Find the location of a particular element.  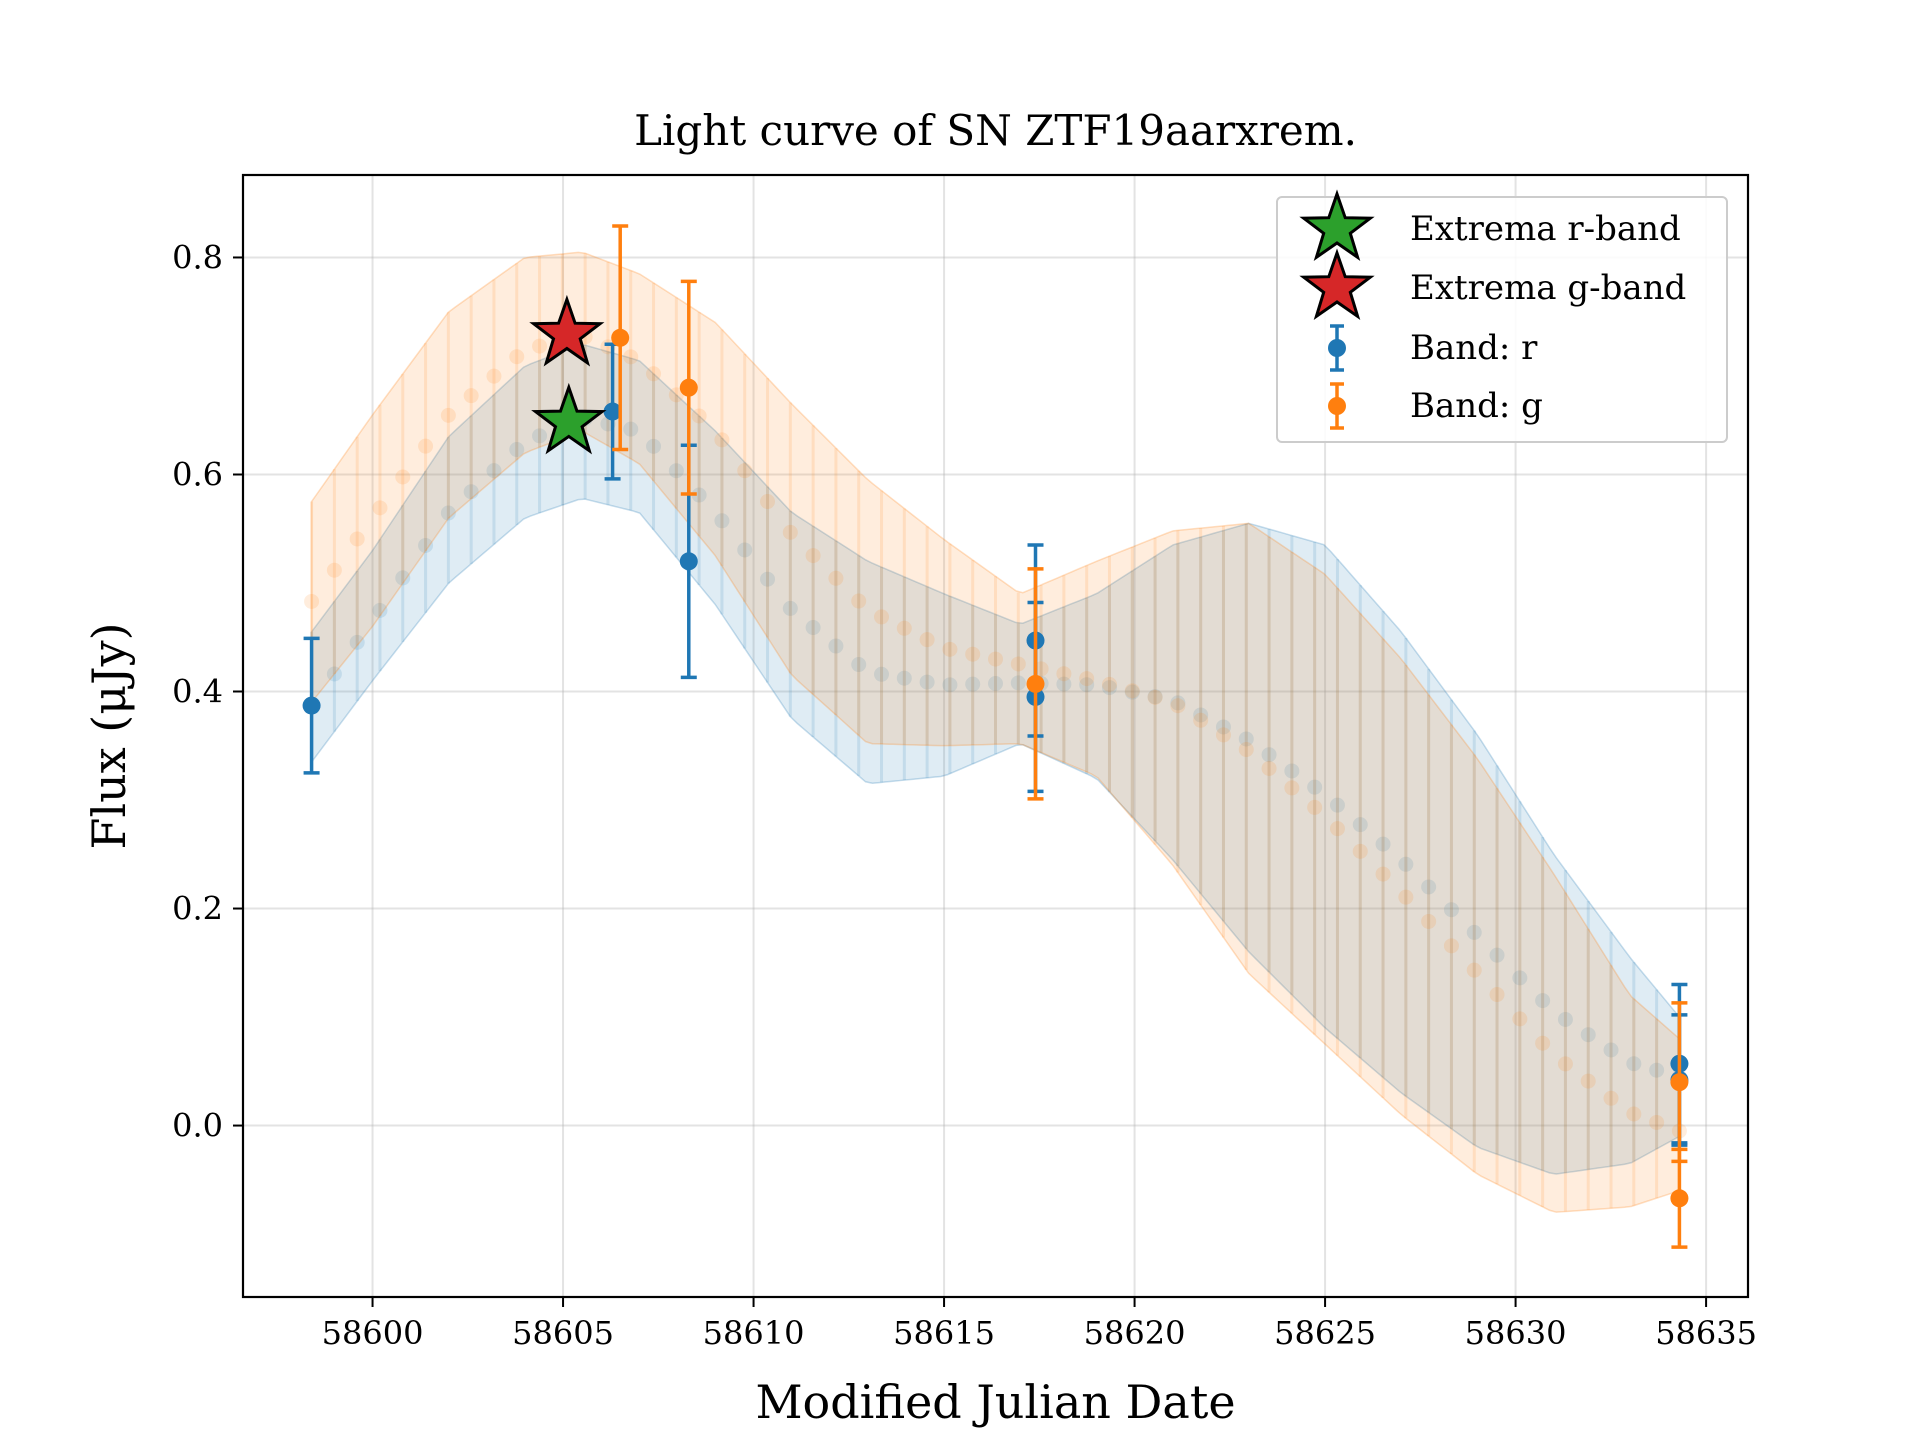

y-axis-label: Flux (μJy) is located at coordinates (109, 735).